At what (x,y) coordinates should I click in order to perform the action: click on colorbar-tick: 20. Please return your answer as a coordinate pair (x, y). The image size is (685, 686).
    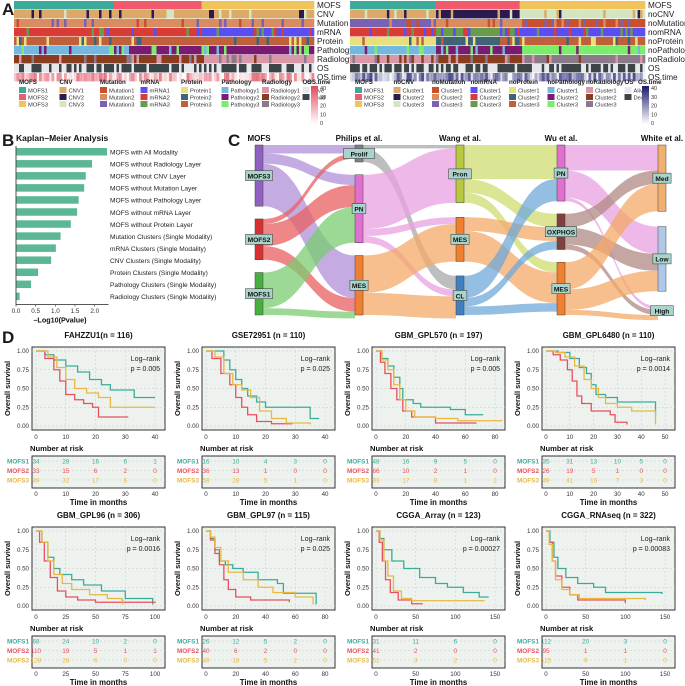
    Looking at the image, I should click on (323, 107).